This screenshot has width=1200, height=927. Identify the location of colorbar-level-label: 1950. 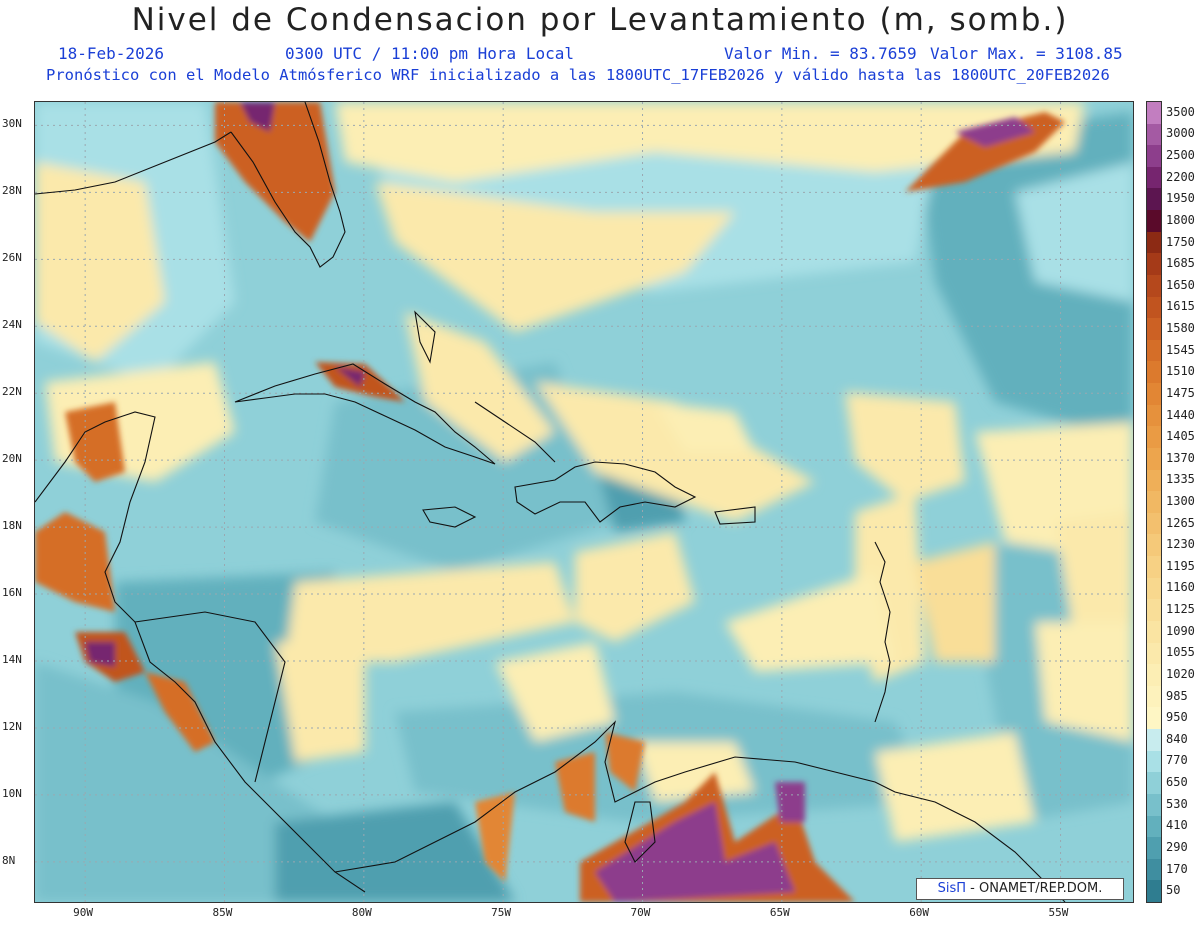
(1180, 198).